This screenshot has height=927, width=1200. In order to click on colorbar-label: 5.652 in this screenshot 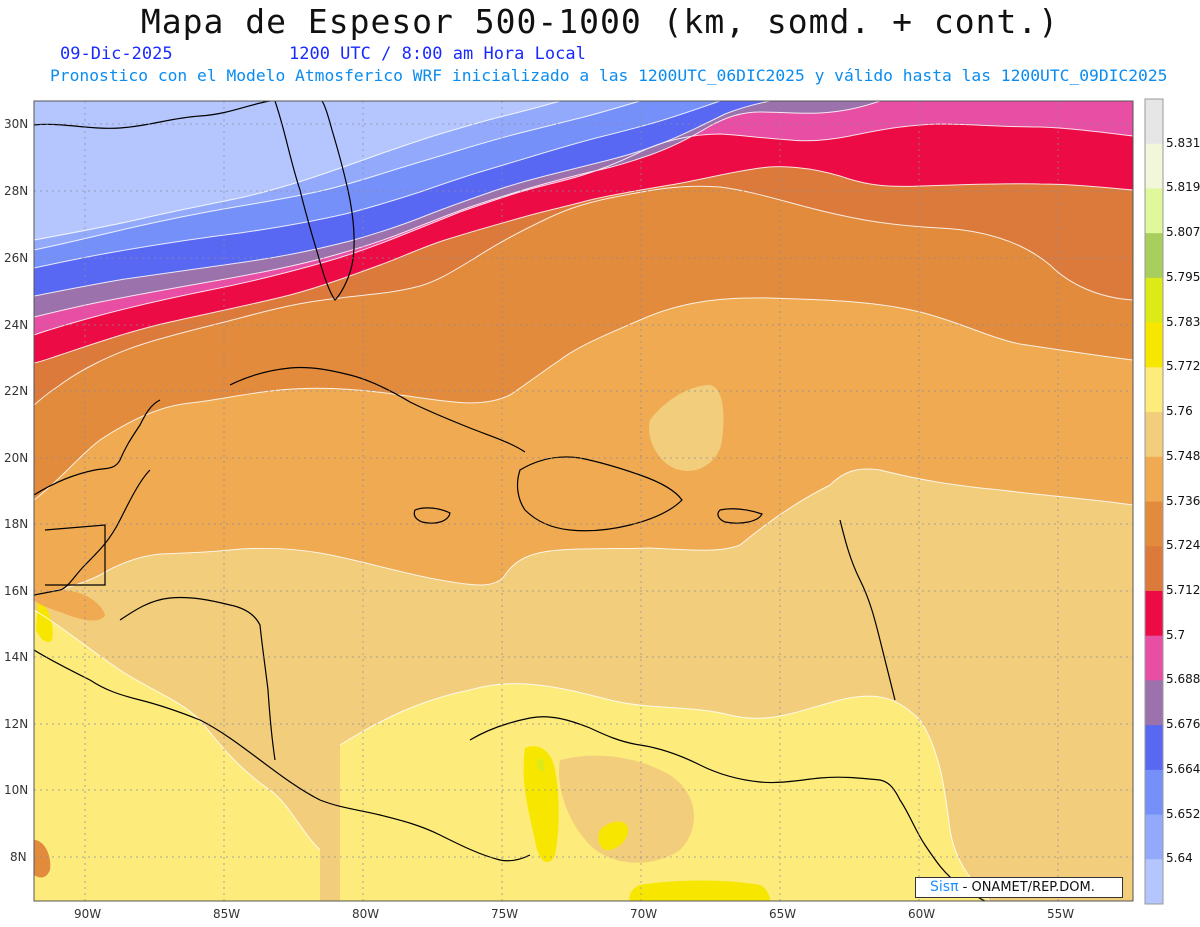, I will do `click(1183, 813)`.